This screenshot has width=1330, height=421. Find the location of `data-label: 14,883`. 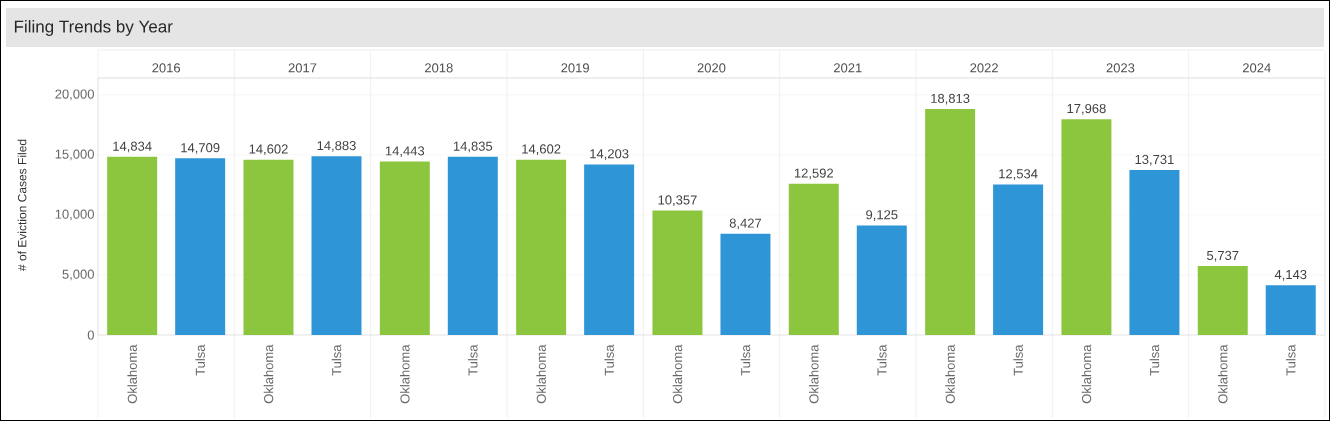

data-label: 14,883 is located at coordinates (336, 146).